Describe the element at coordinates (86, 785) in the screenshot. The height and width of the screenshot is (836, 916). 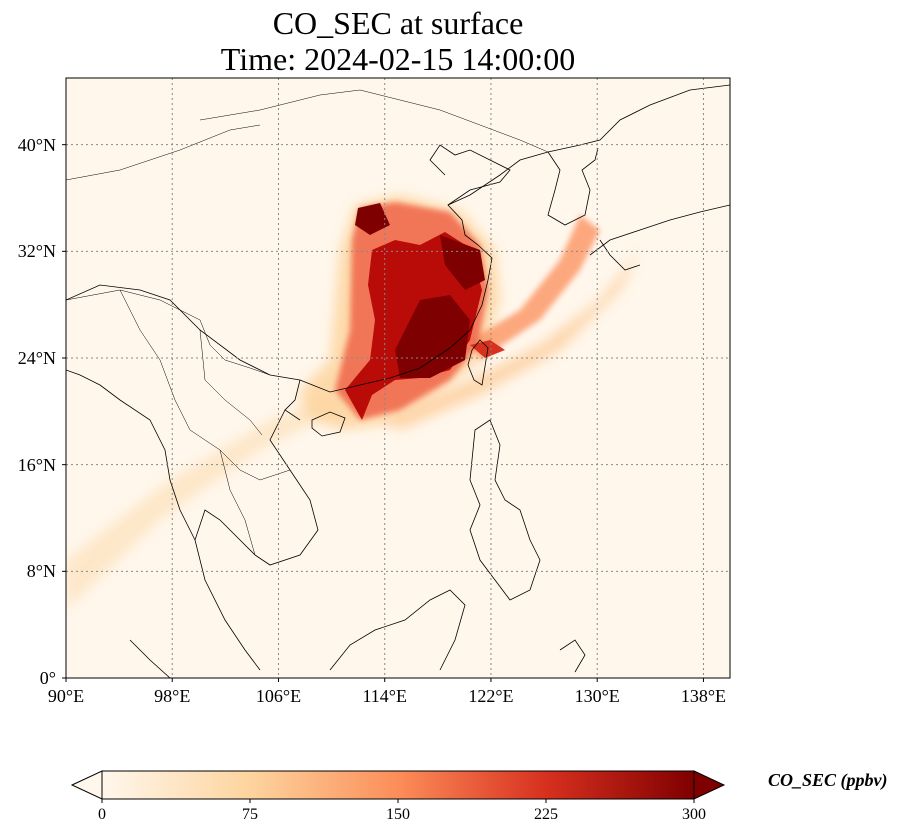
I see `colorbar-extend-min` at that location.